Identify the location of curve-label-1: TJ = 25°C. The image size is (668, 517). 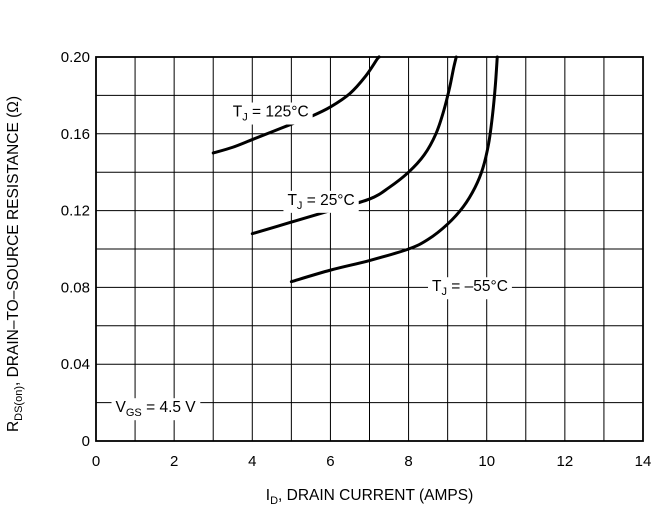
(321, 201).